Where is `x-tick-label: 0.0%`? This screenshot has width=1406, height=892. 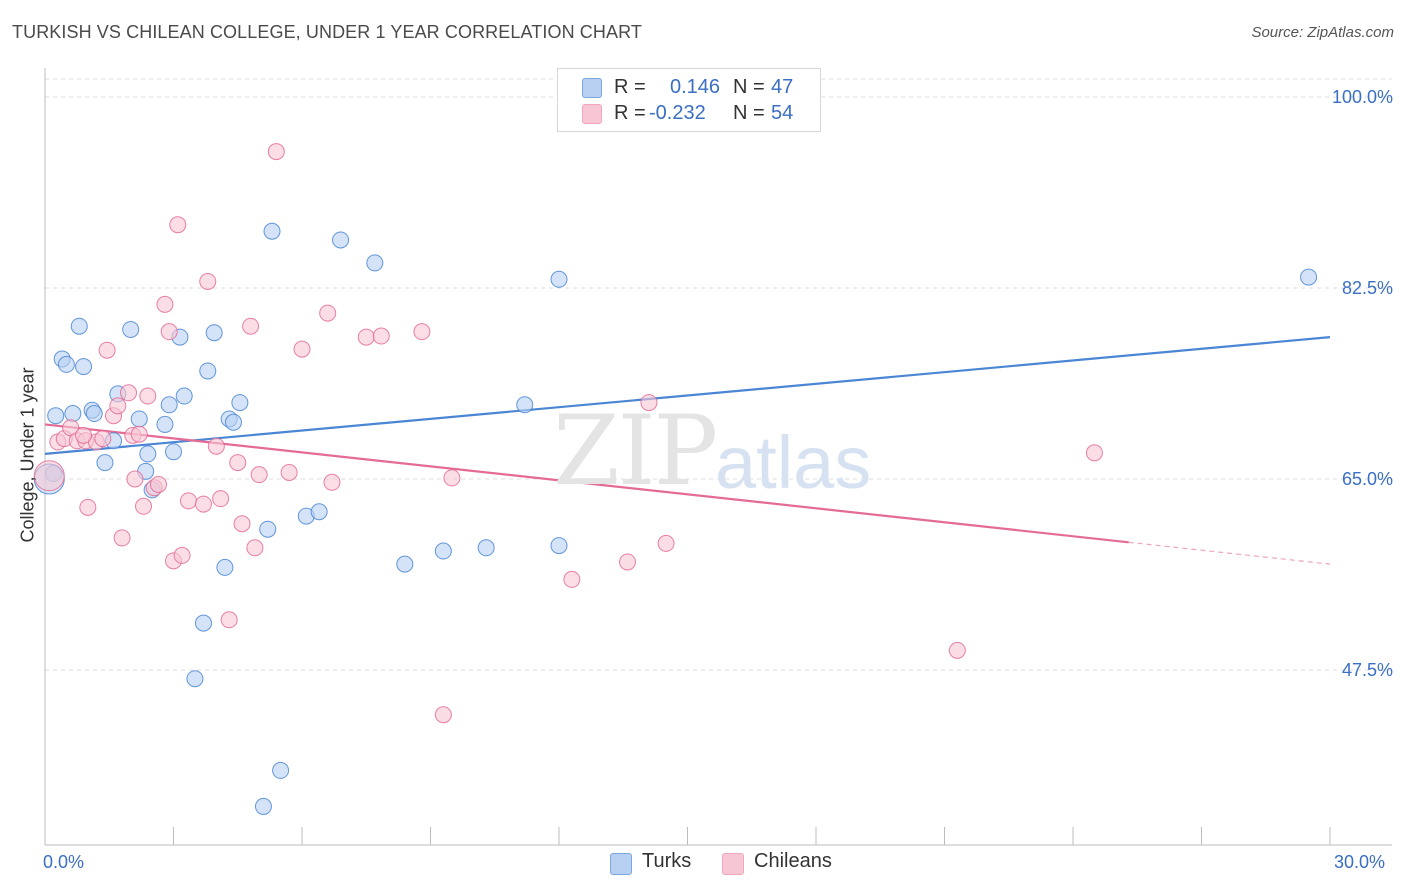
x-tick-label: 0.0% is located at coordinates (64, 862).